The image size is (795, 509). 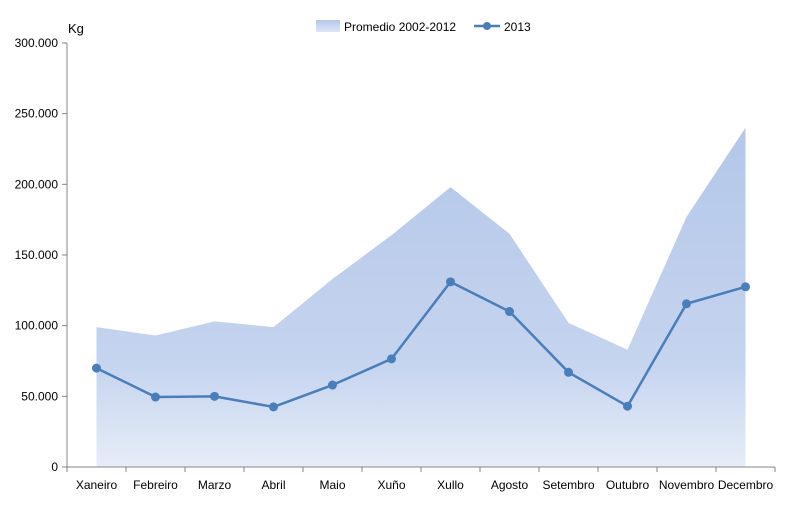 I want to click on x-tick-label: Agosto, so click(x=510, y=485).